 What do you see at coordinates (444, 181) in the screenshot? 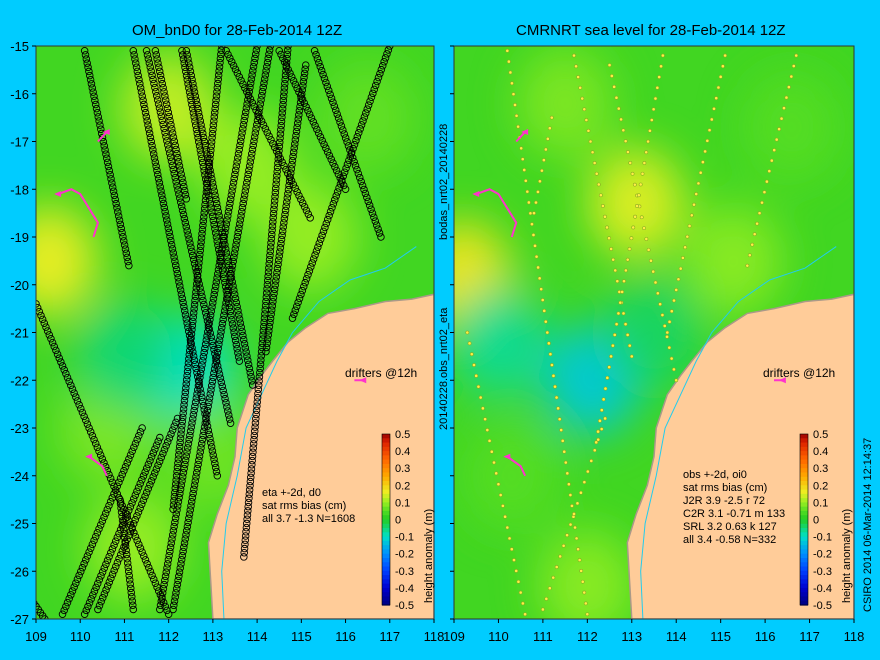
I see `file-label-vertical-top: bodas_nrt02_20140228` at bounding box center [444, 181].